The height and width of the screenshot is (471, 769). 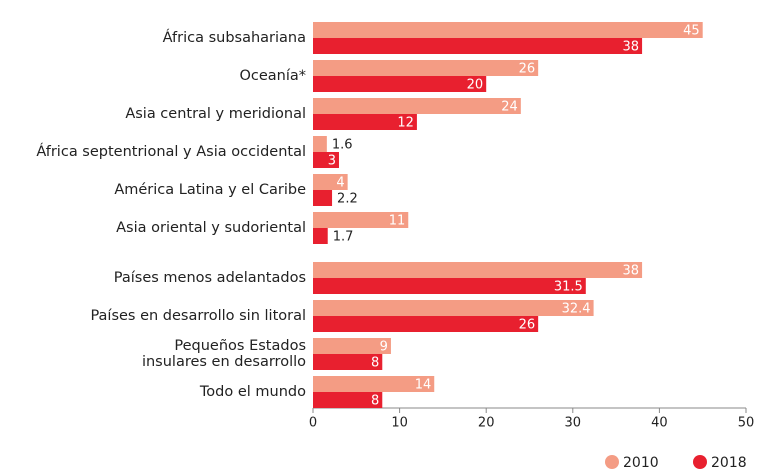 What do you see at coordinates (198, 316) in the screenshot?
I see `category-label: Países en desarrollo sin litoral` at bounding box center [198, 316].